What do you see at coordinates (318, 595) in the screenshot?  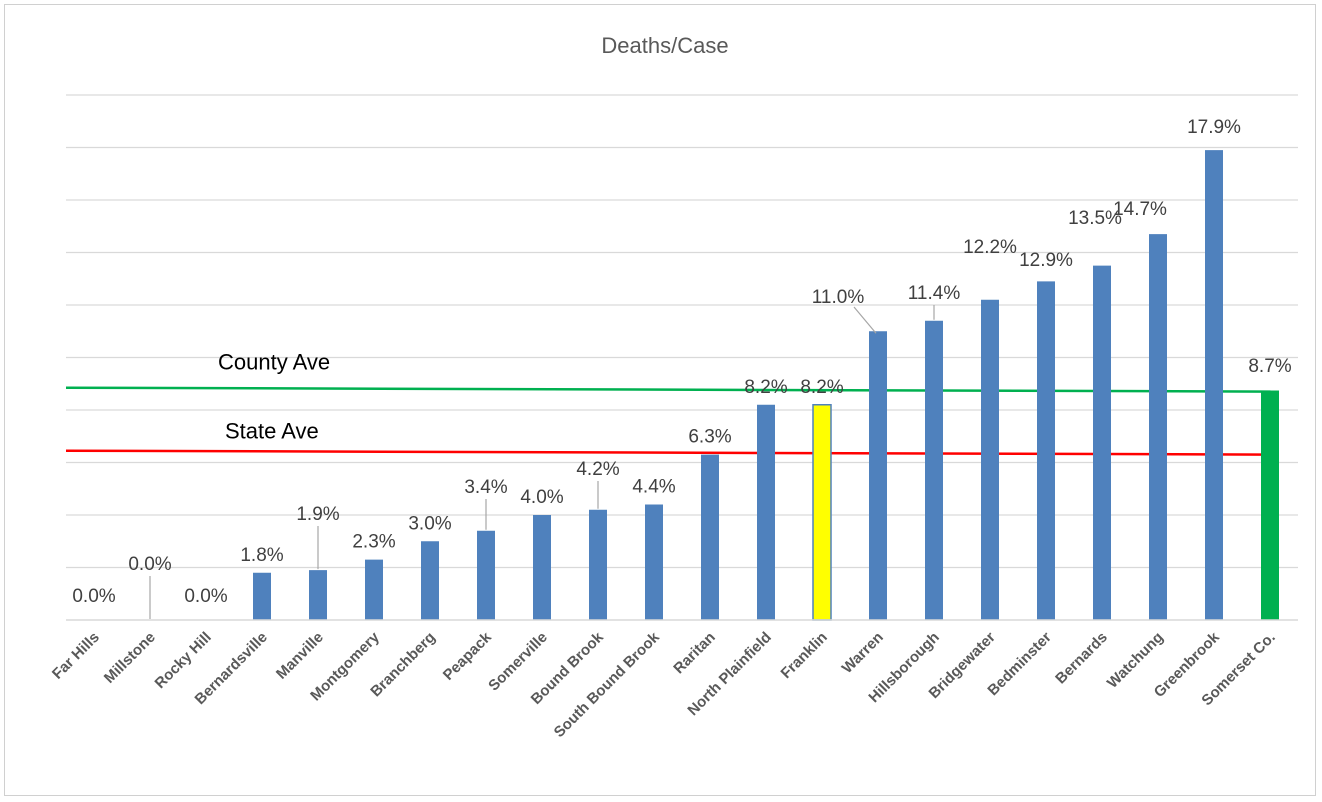 I see `bar-manville` at bounding box center [318, 595].